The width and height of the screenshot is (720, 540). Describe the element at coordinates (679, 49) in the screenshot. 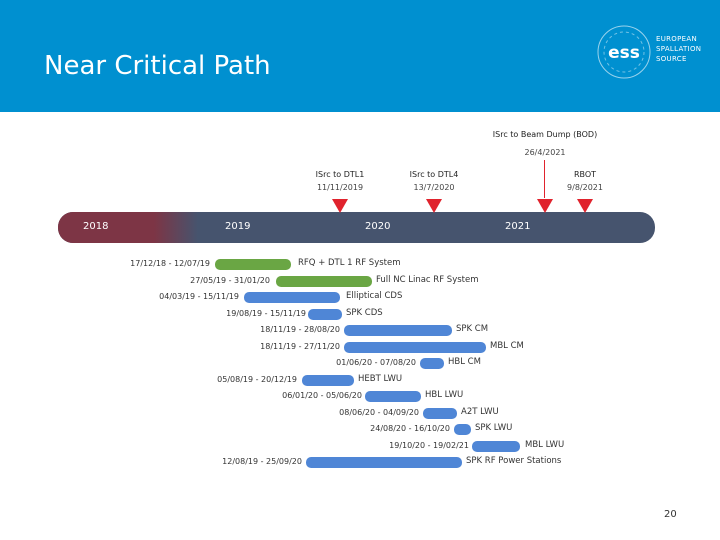

I see `ess-logo-text: EUROPEAN SPALLATION SOURCE` at that location.